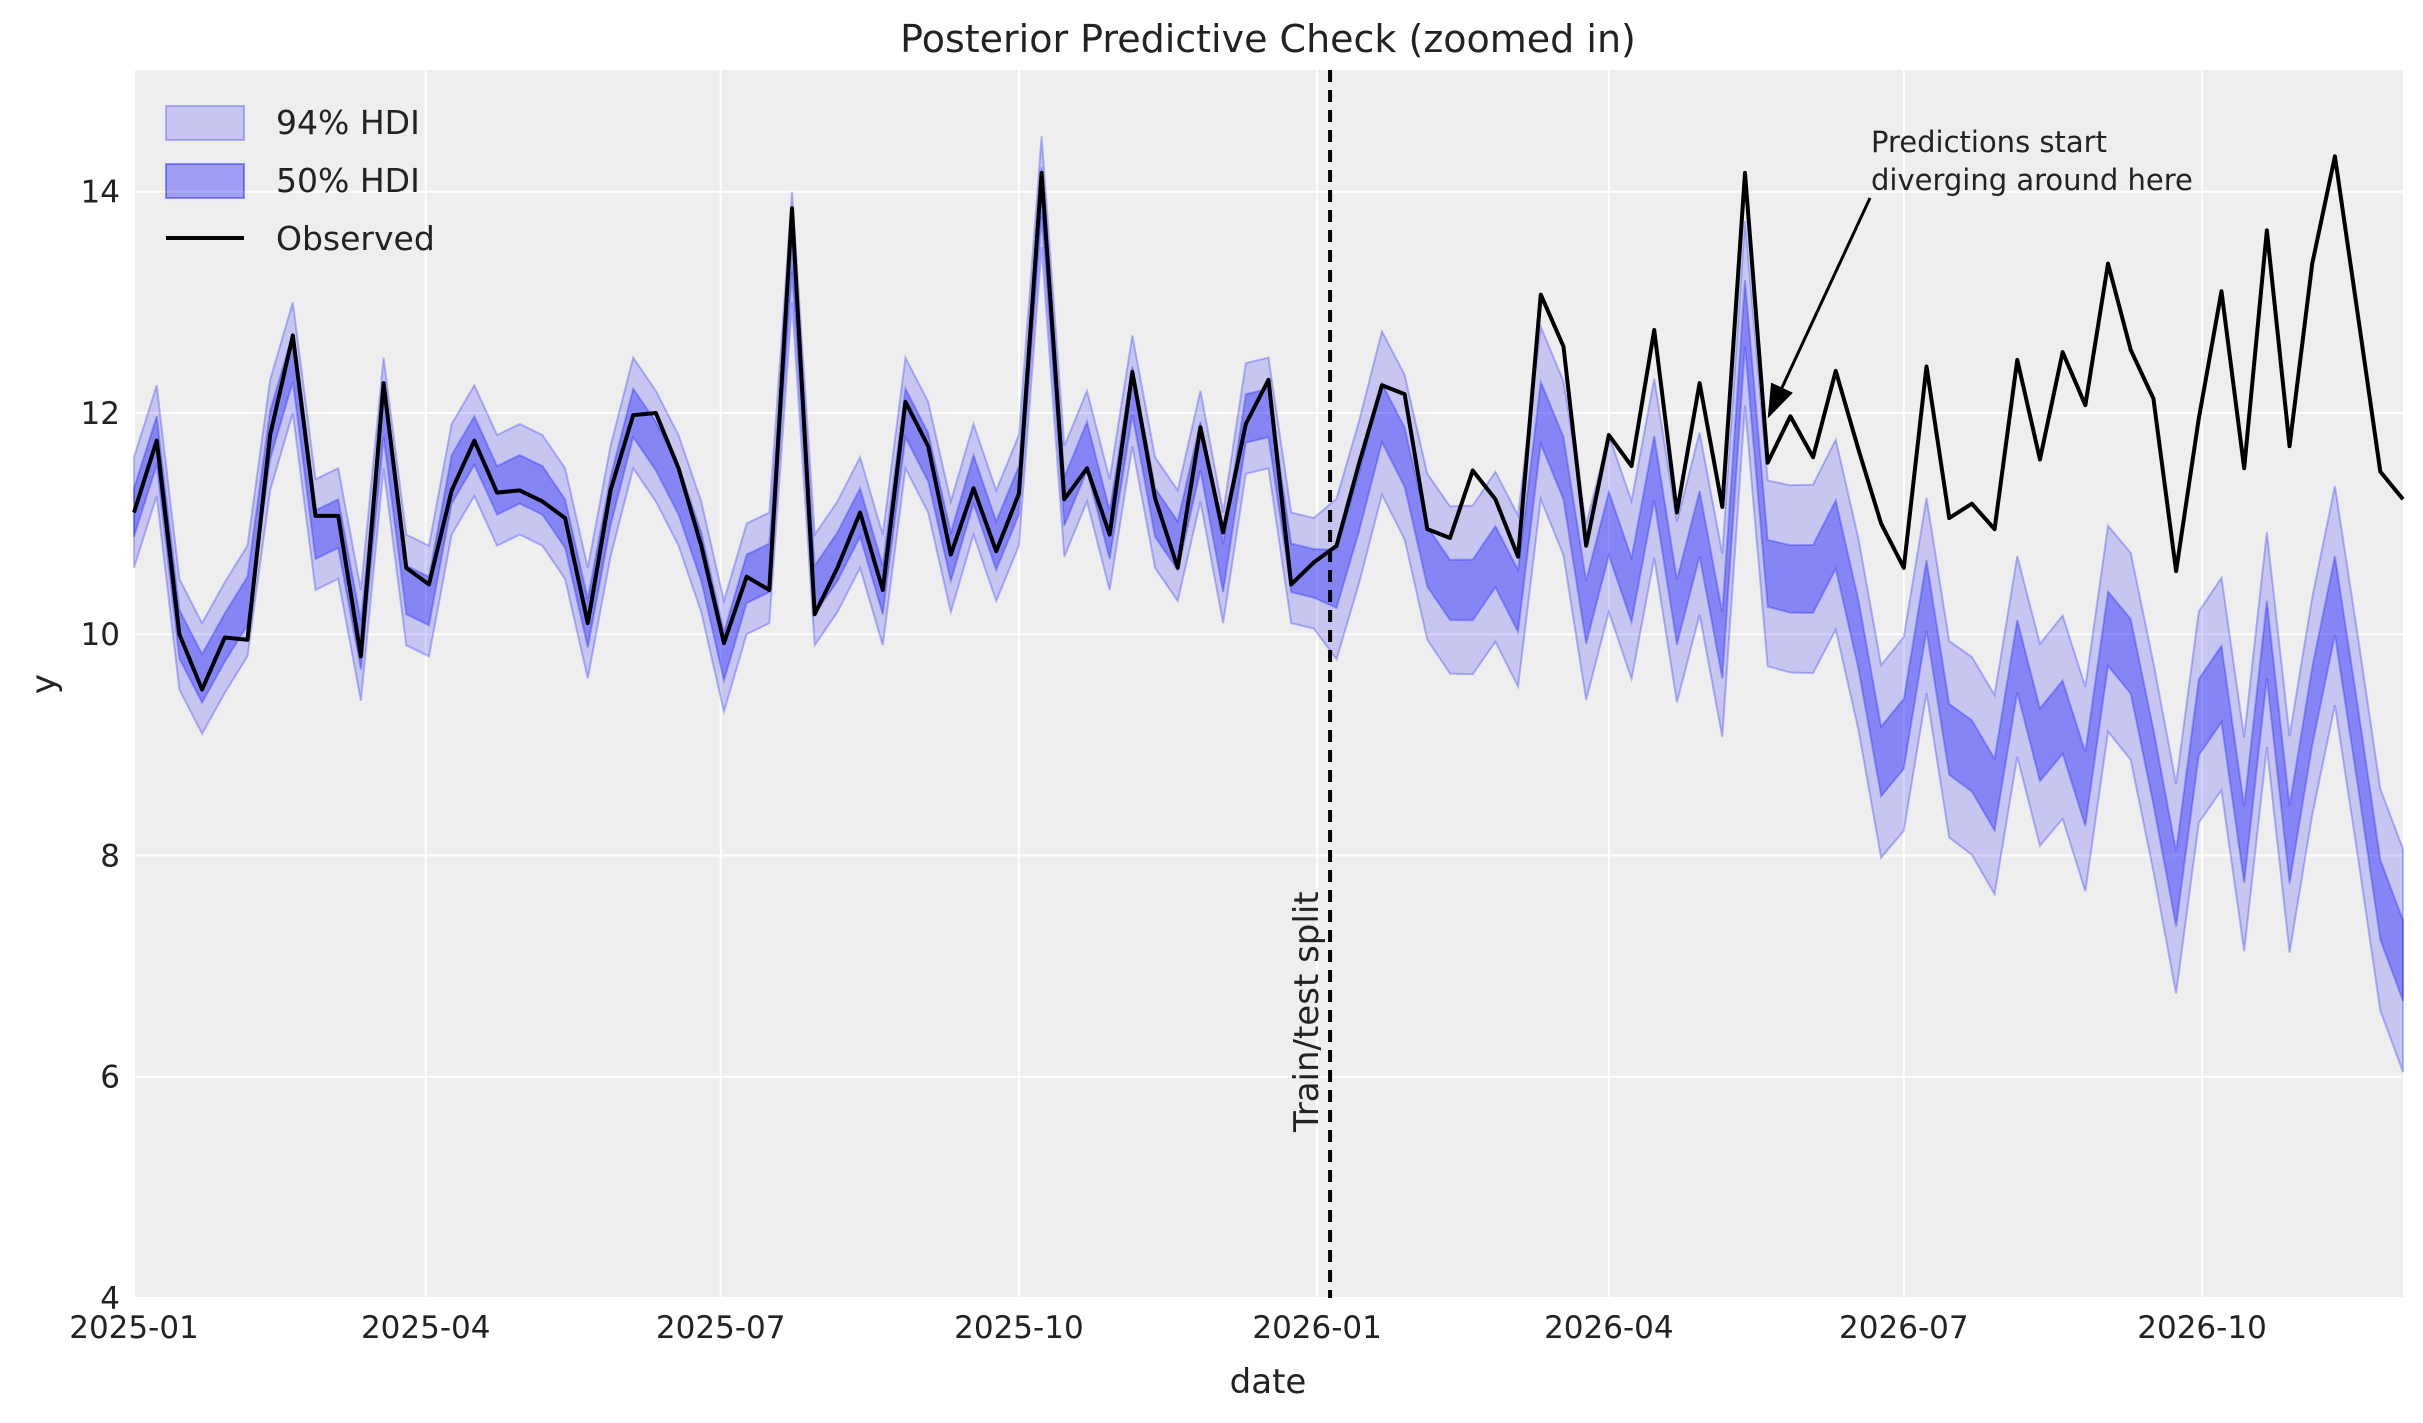 The height and width of the screenshot is (1423, 2423). What do you see at coordinates (355, 238) in the screenshot?
I see `legend-label-observed: Observed` at bounding box center [355, 238].